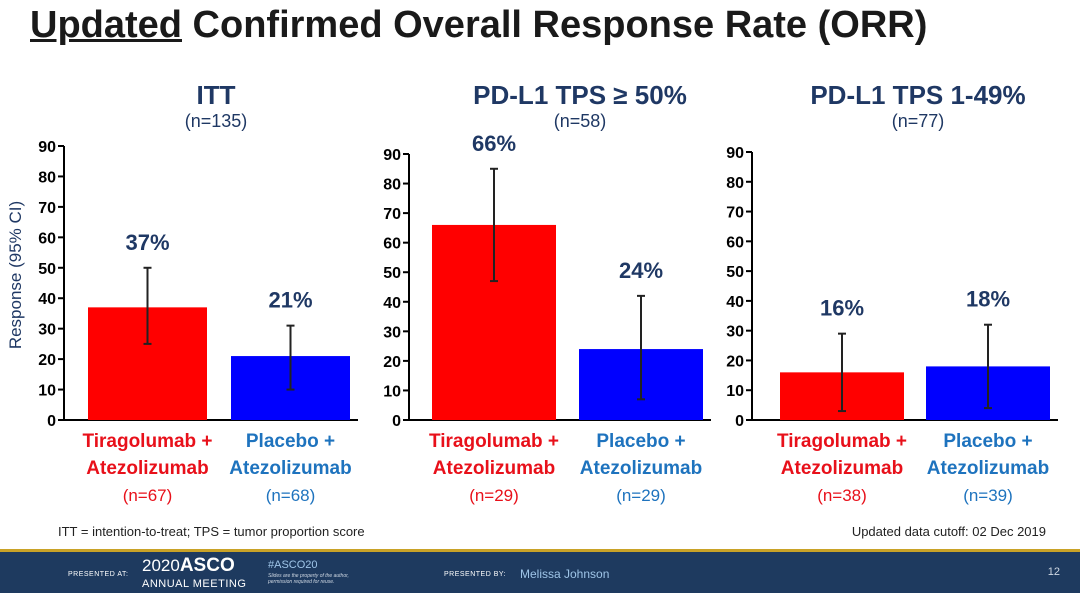 This screenshot has width=1080, height=593. I want to click on disclaimer-line-1: Slides are the property of the author,, so click(308, 576).